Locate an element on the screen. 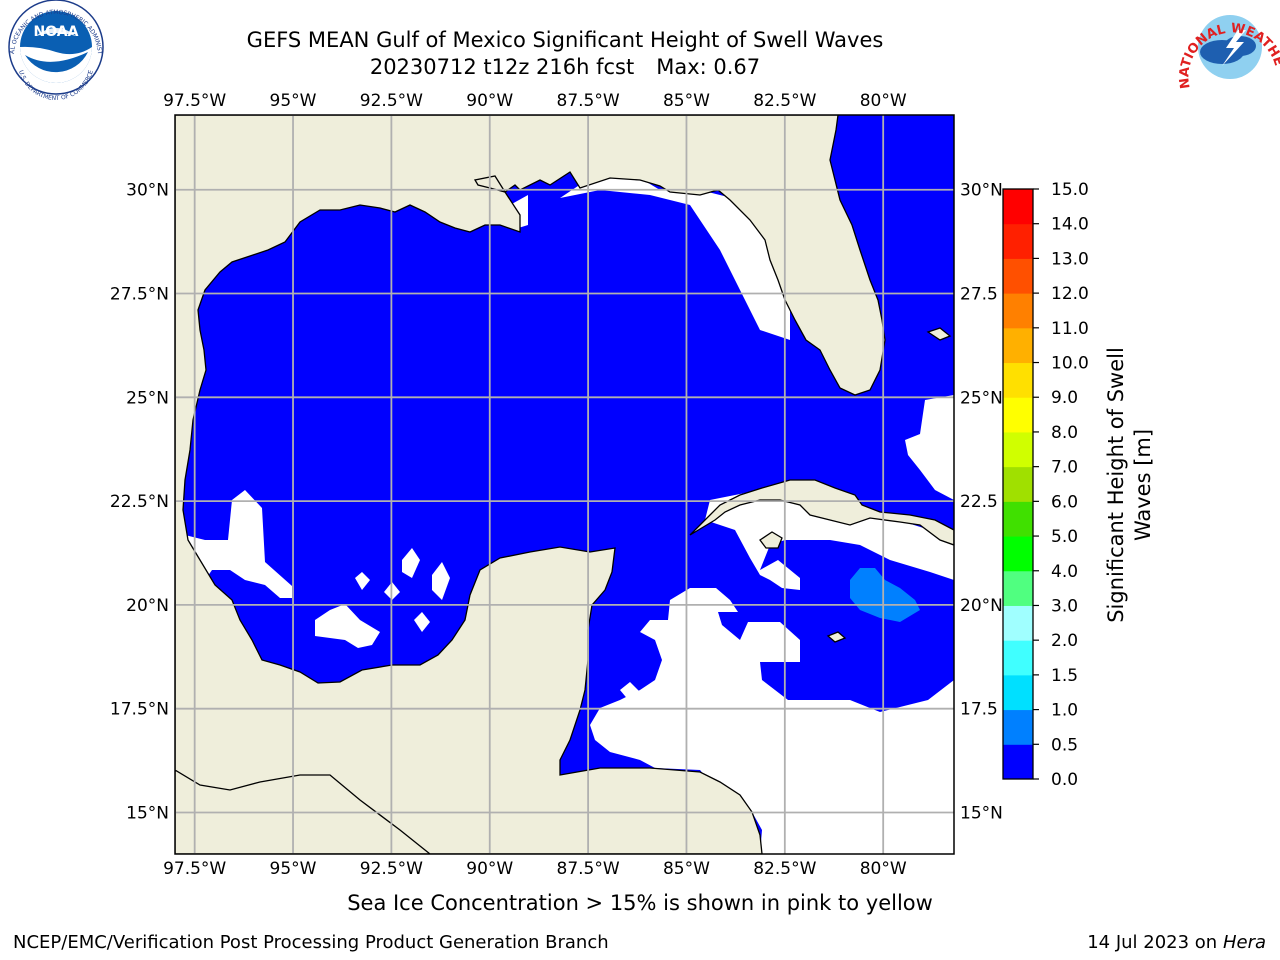 The height and width of the screenshot is (960, 1280). lon-tick-label-bottom: 82.5°W is located at coordinates (784, 869).